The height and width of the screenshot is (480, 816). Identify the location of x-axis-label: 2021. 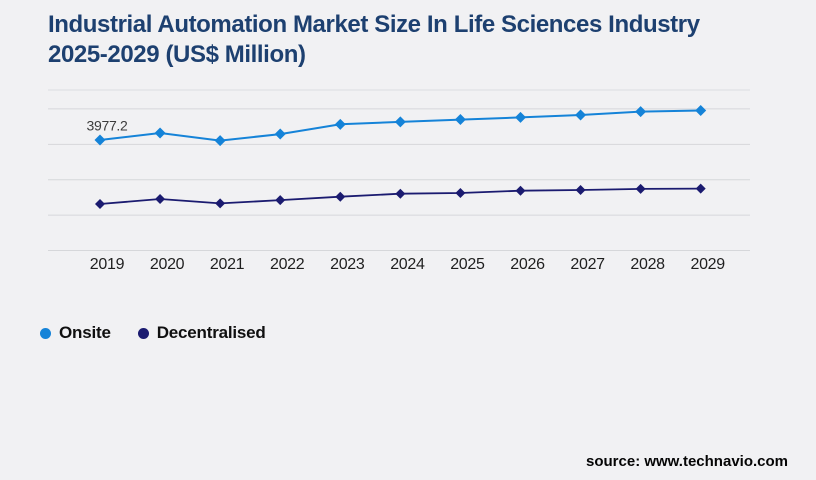
(227, 264).